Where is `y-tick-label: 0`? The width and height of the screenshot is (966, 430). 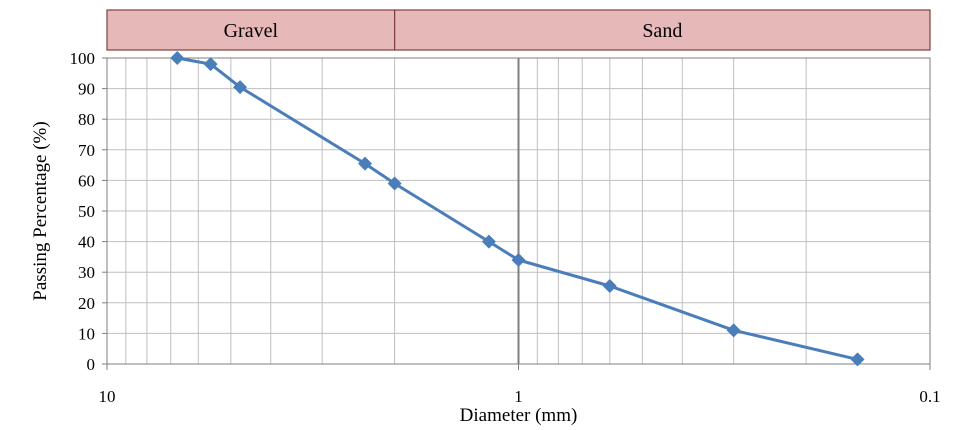 y-tick-label: 0 is located at coordinates (91, 364).